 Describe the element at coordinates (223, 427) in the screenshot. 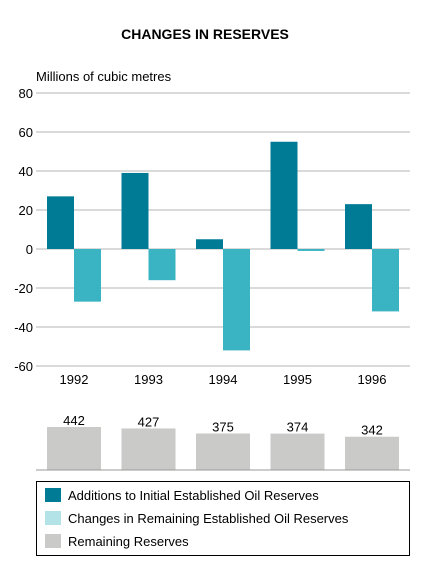

I see `data-label-remaining: 375` at that location.